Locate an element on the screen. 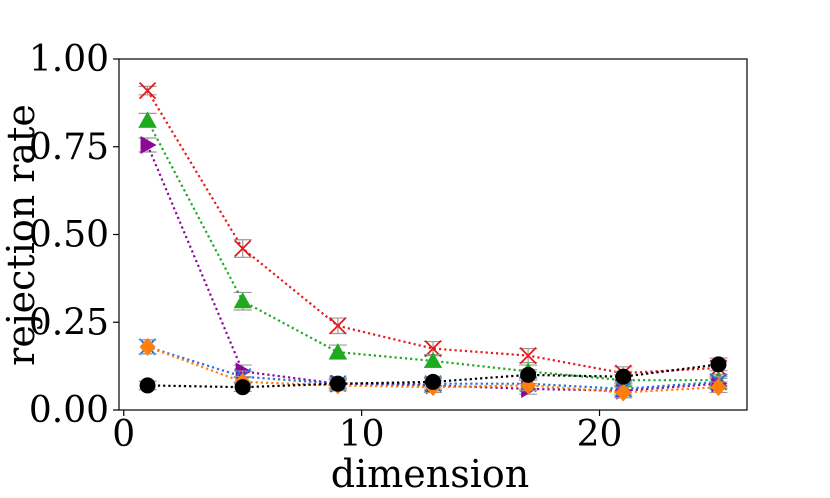  x-tick-label: 20 is located at coordinates (600, 434).